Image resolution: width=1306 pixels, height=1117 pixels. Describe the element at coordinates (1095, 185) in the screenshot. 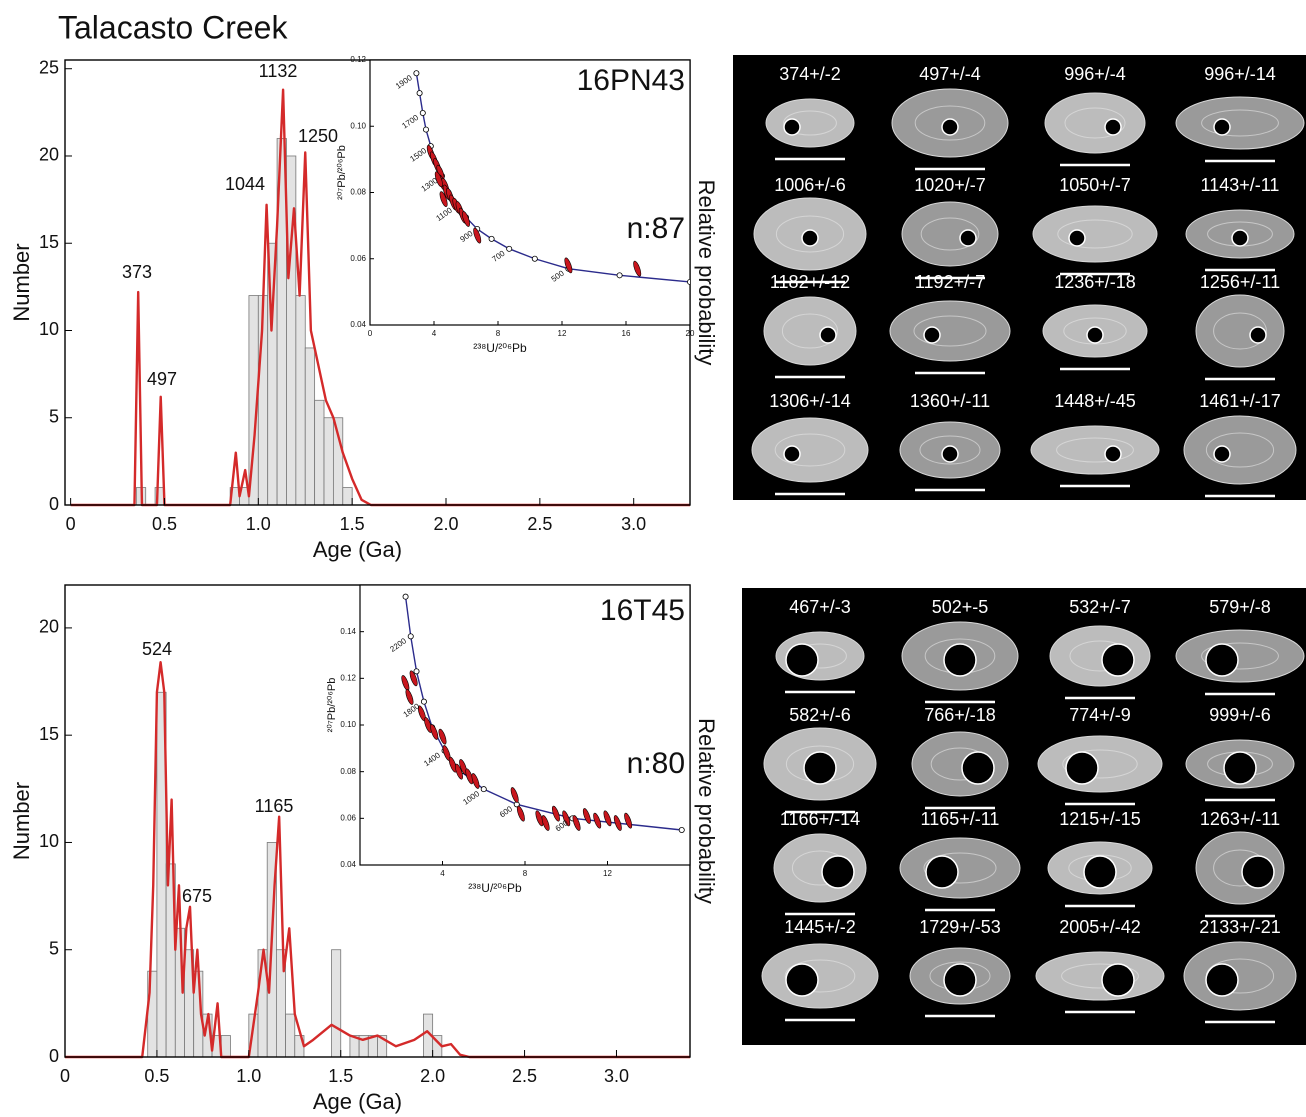

I see `grain-age-label: 1050+/-7` at that location.